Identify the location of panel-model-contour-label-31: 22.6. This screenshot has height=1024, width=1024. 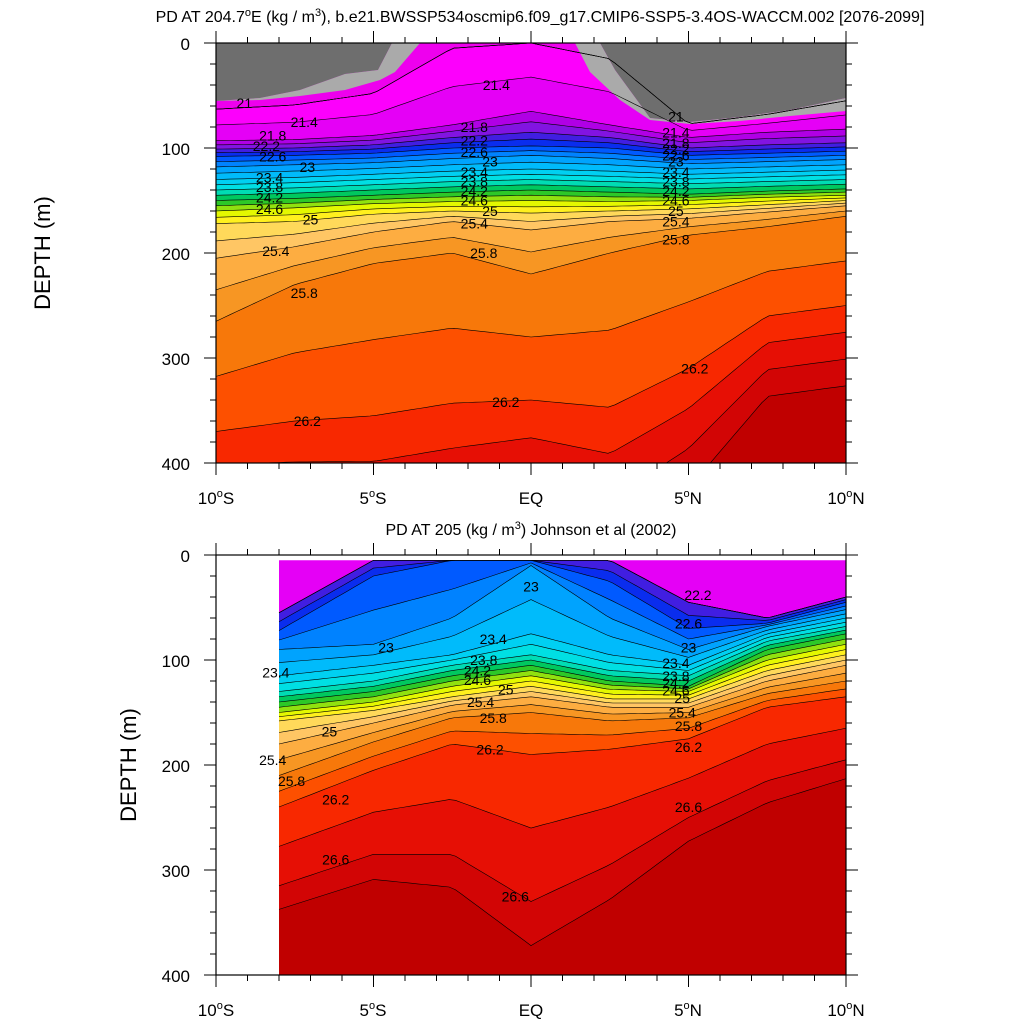
(675, 155).